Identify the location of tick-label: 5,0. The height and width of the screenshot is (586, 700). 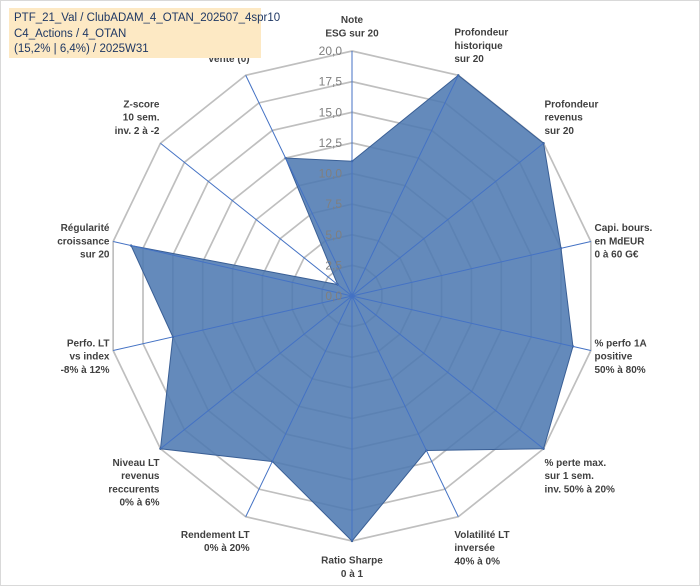
(333, 235).